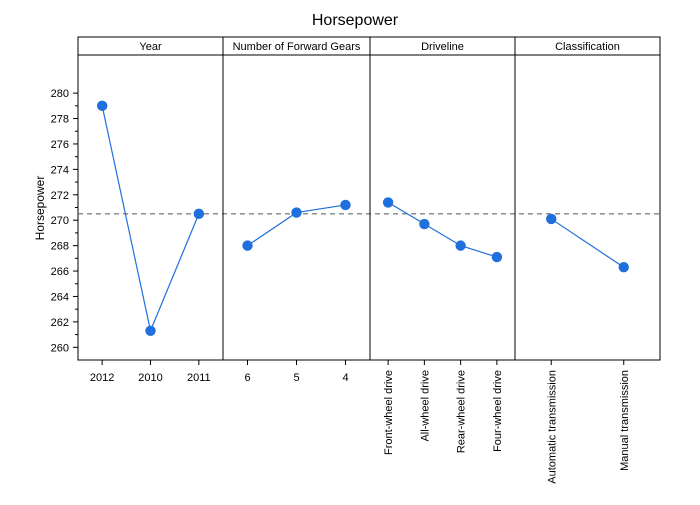  I want to click on panel-strip-label: Number of Forward Gears, so click(297, 47).